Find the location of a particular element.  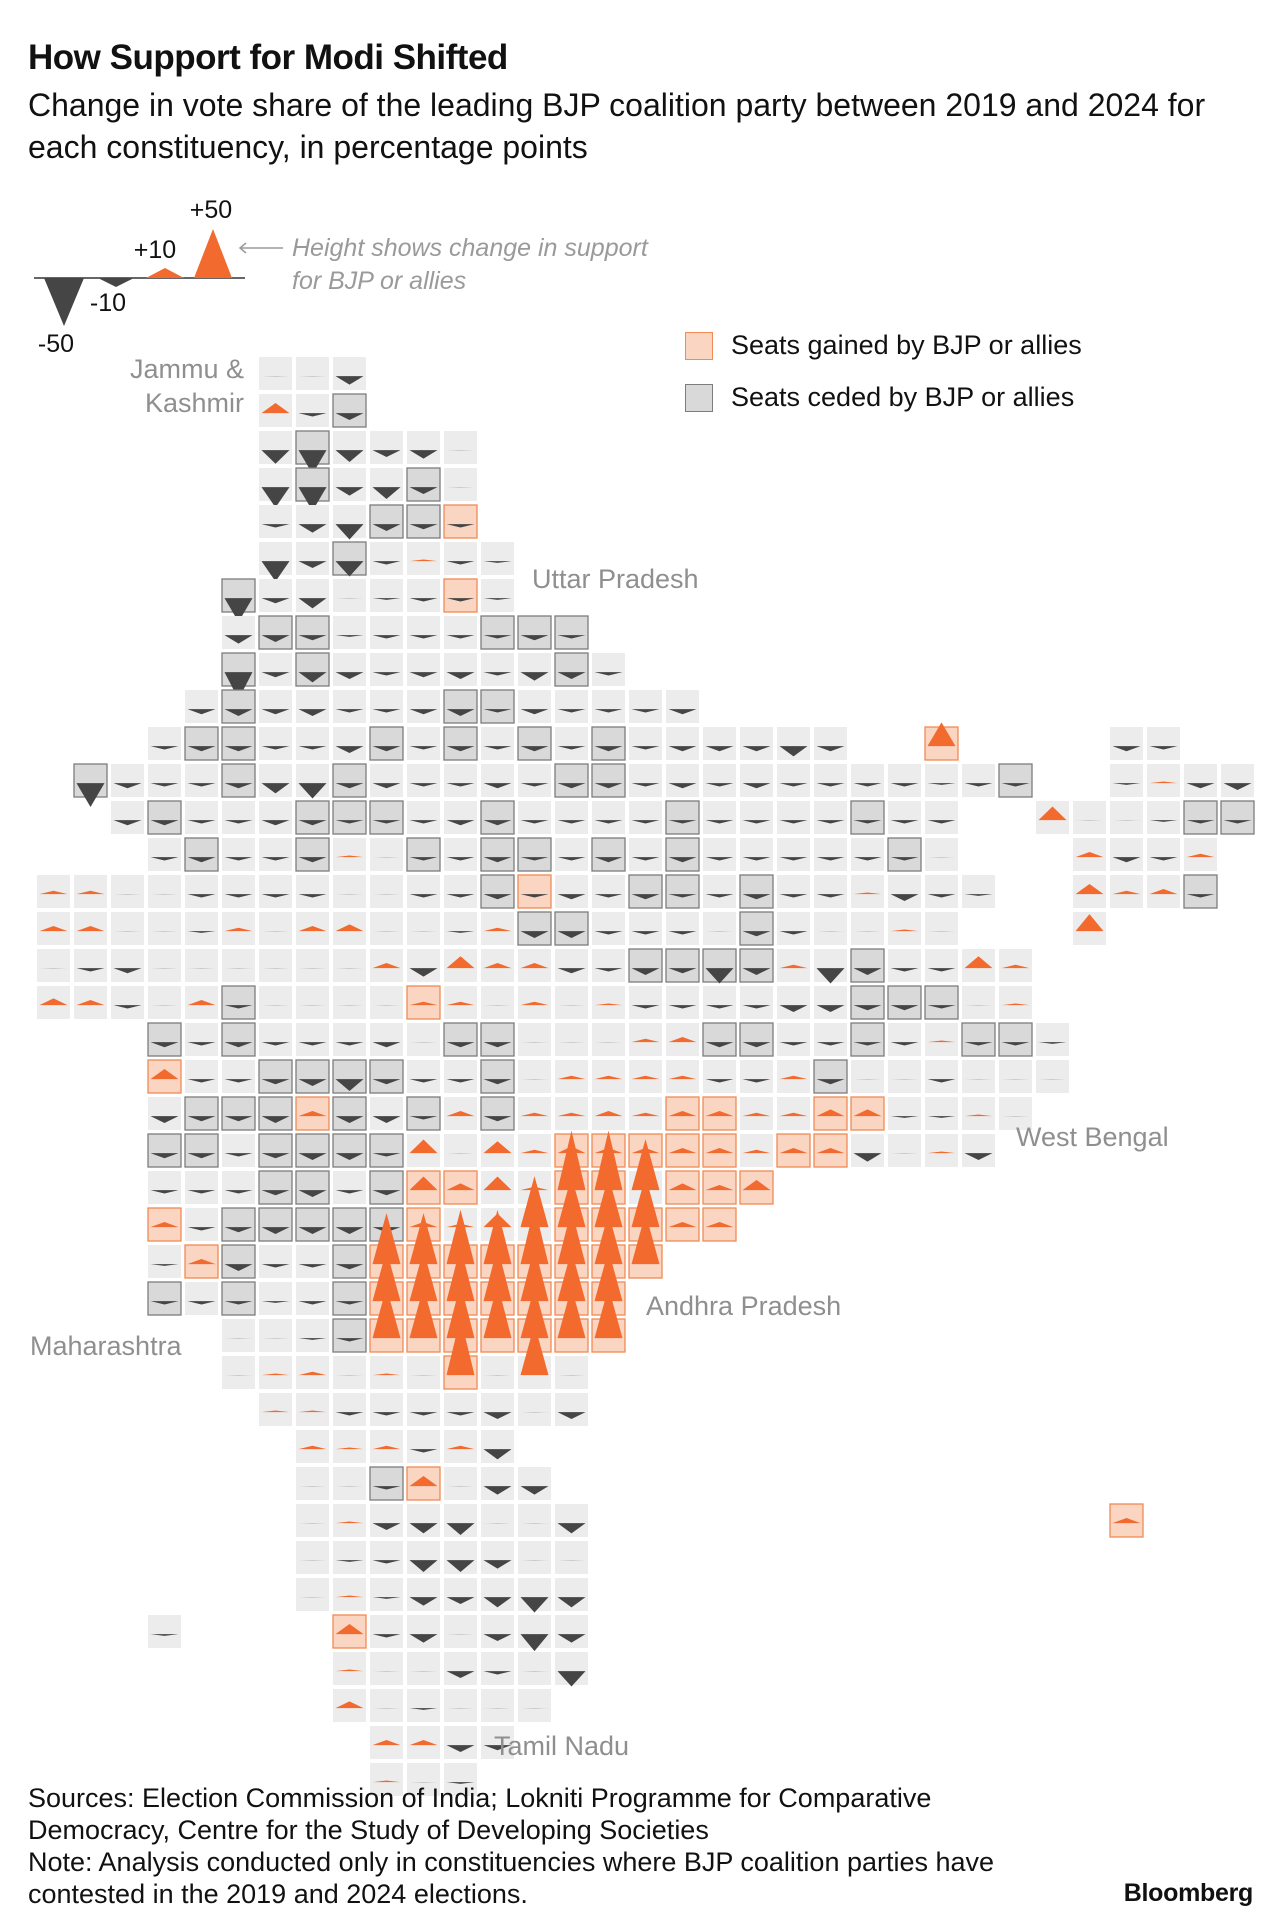

region-label-tamil-nadu: Tamil Nadu is located at coordinates (562, 1746).